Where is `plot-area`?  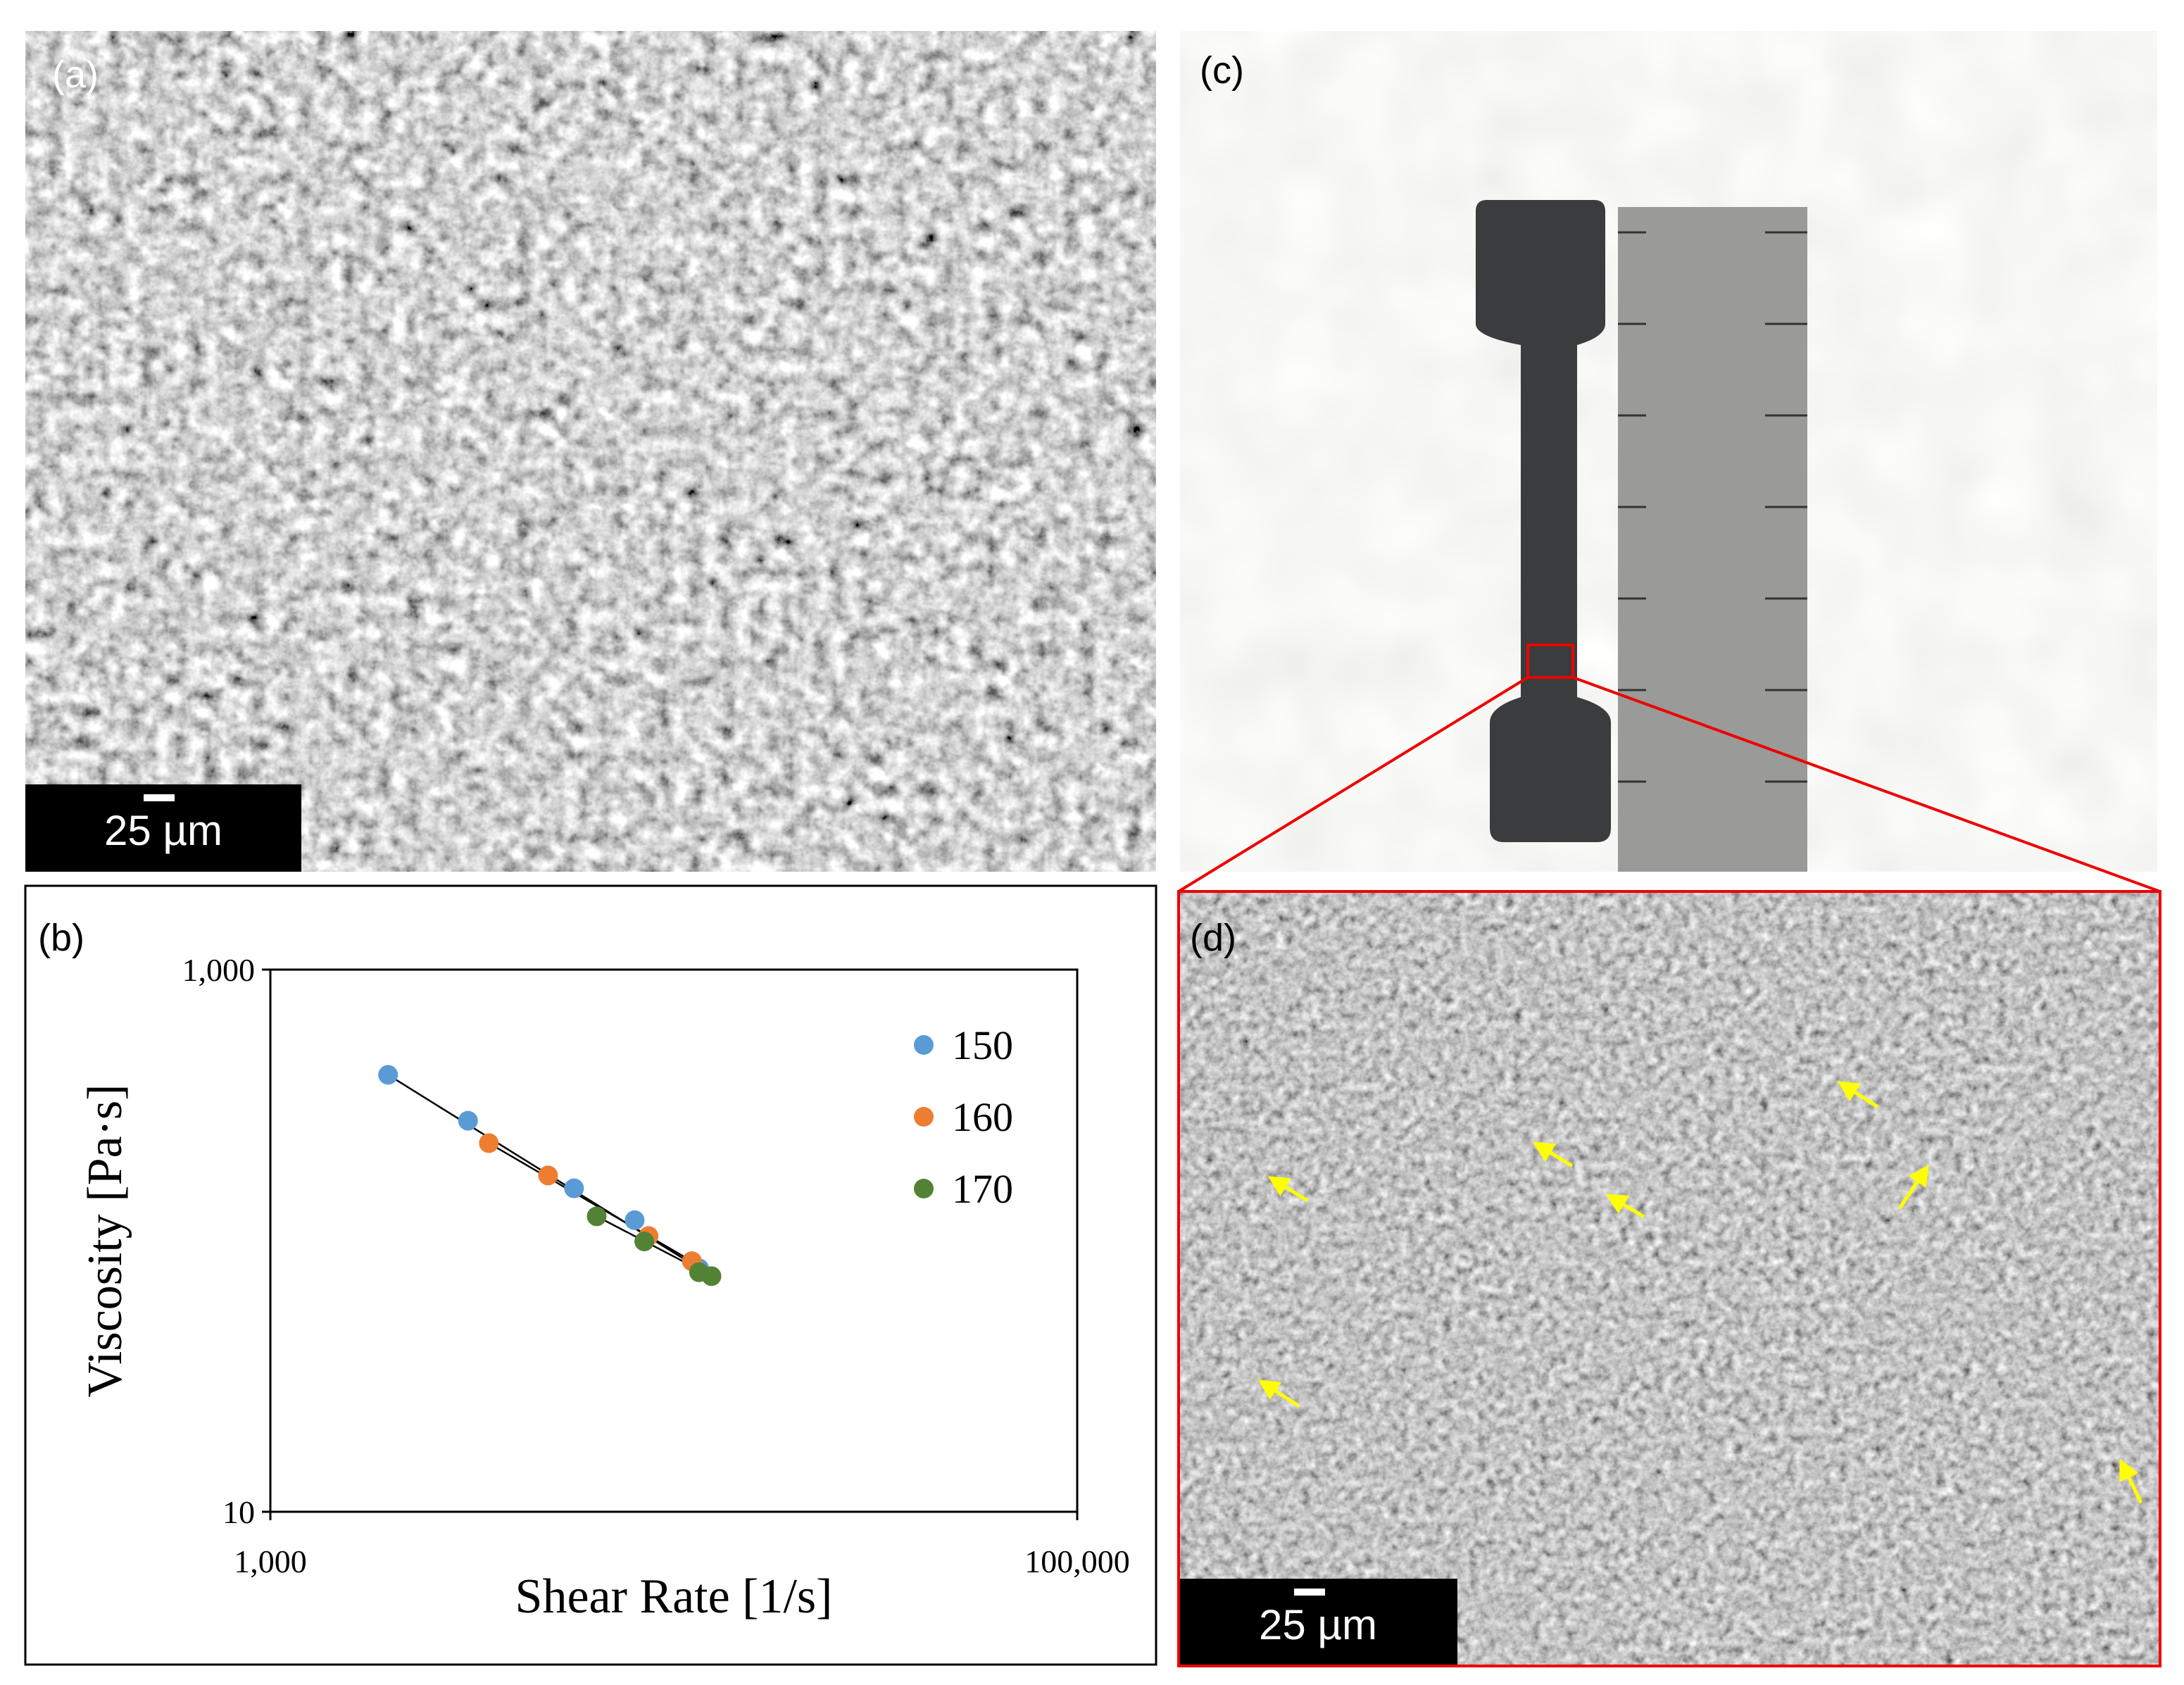 plot-area is located at coordinates (674, 1240).